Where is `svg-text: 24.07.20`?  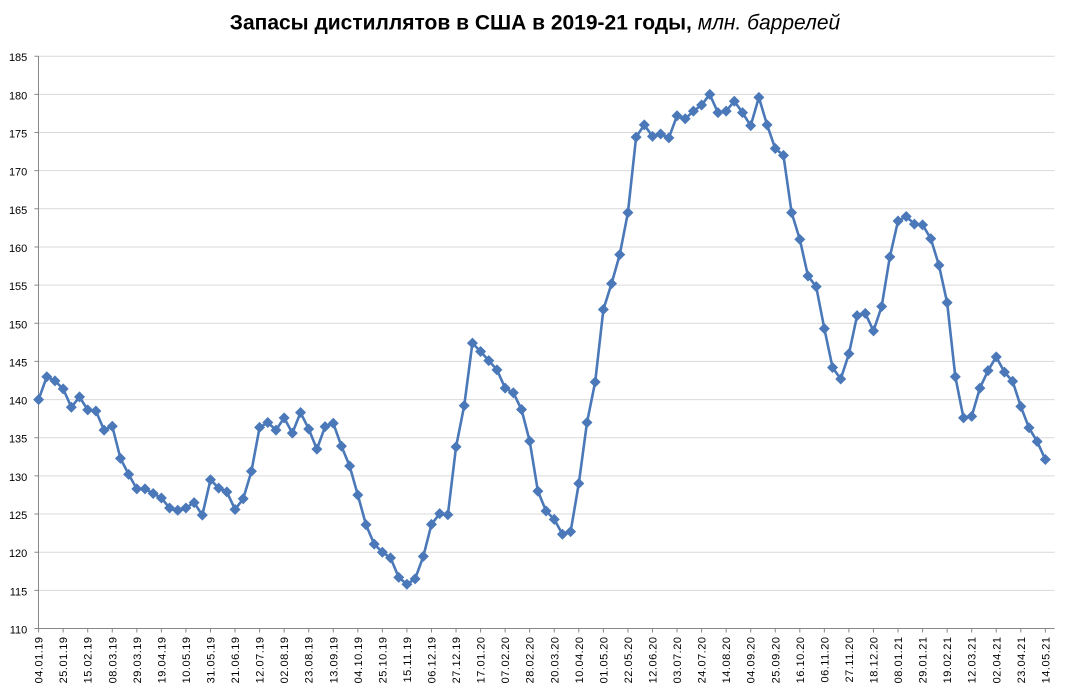
svg-text: 24.07.20 is located at coordinates (703, 660).